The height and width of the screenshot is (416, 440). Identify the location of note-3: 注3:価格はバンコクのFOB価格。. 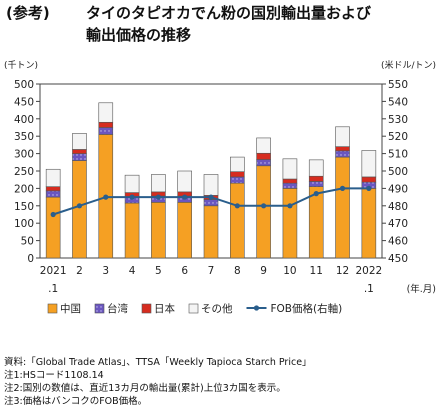
(76, 401).